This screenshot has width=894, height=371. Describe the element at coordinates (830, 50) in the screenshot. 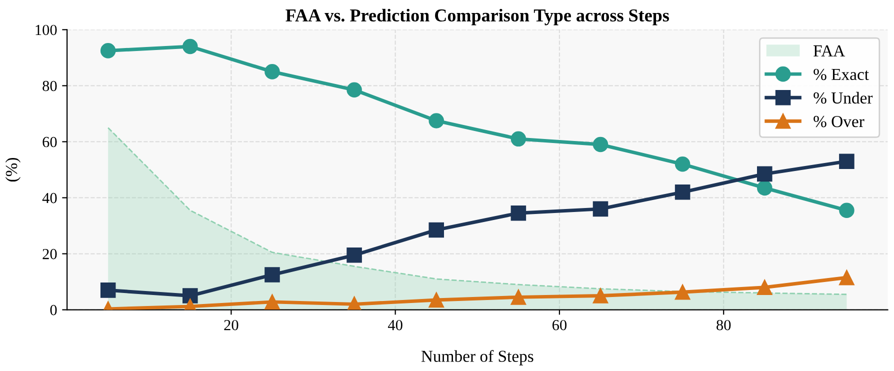

I see `legend-label: FAA` at that location.